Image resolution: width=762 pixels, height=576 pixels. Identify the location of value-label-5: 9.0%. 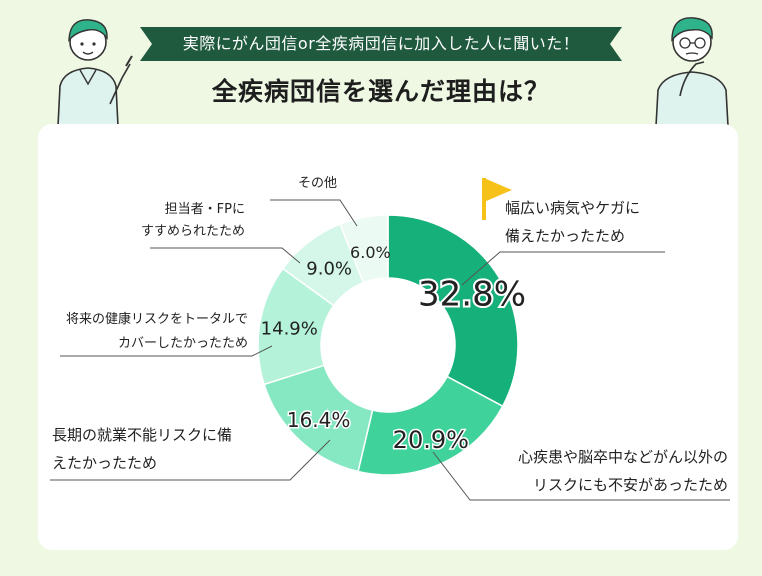
(329, 269).